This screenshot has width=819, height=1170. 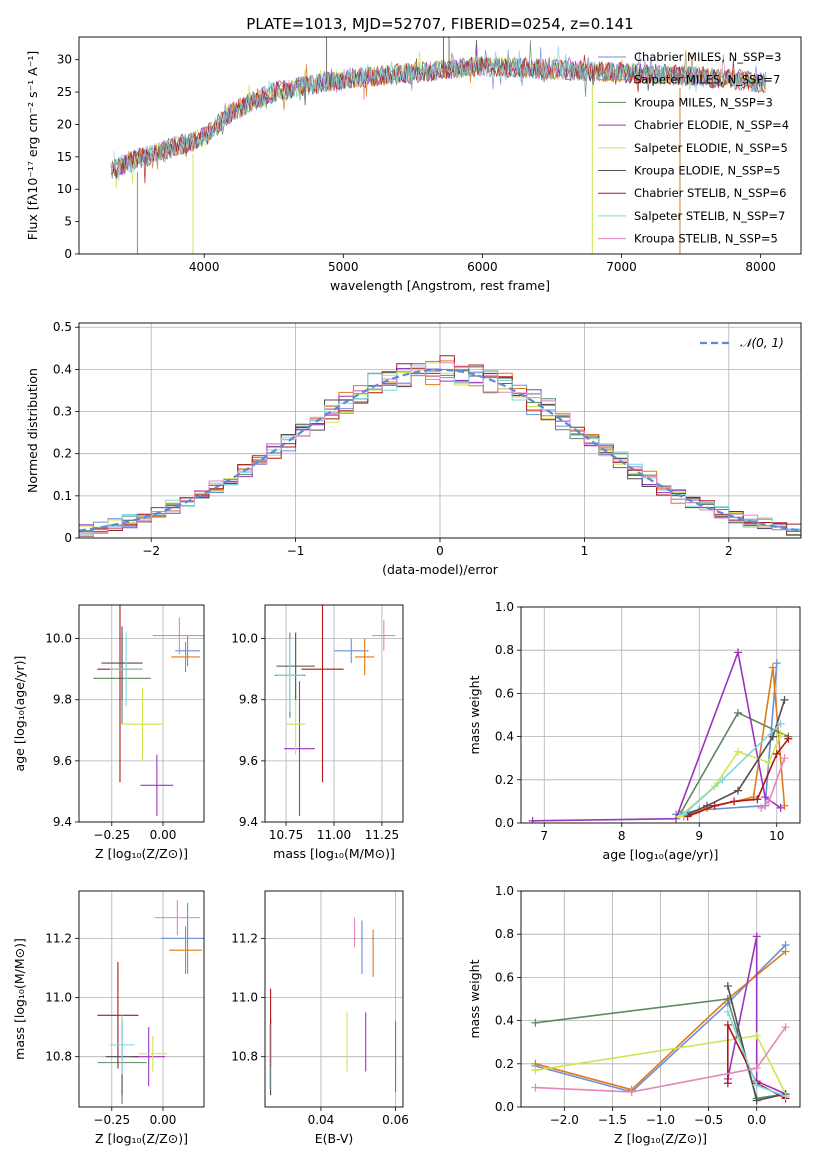 I want to click on x-tick-label: −1.0, so click(x=660, y=1120).